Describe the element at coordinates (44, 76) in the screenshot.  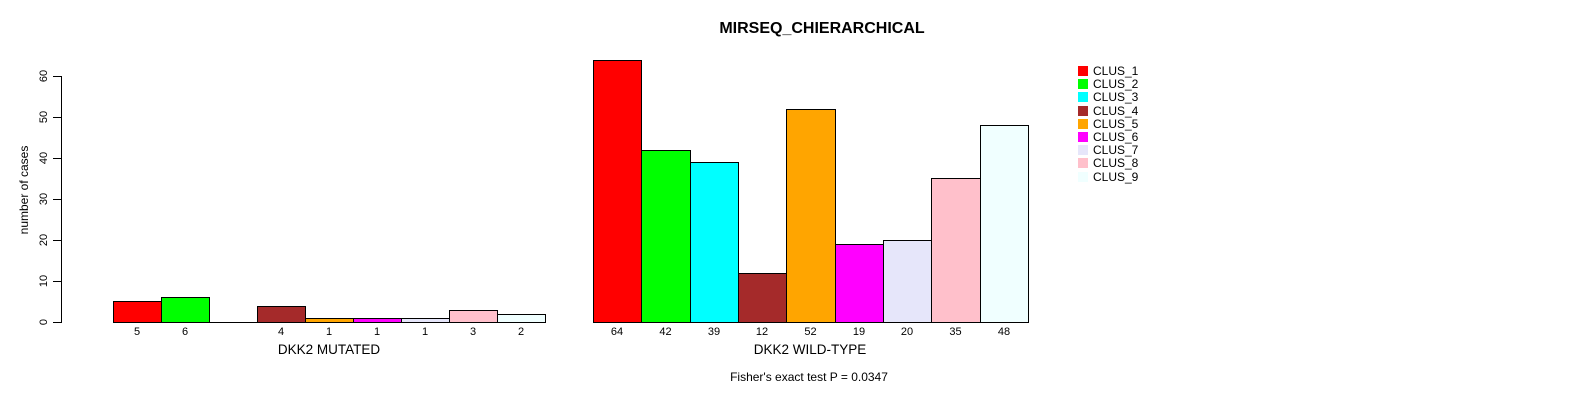
I see `y-tick-label: 60` at that location.